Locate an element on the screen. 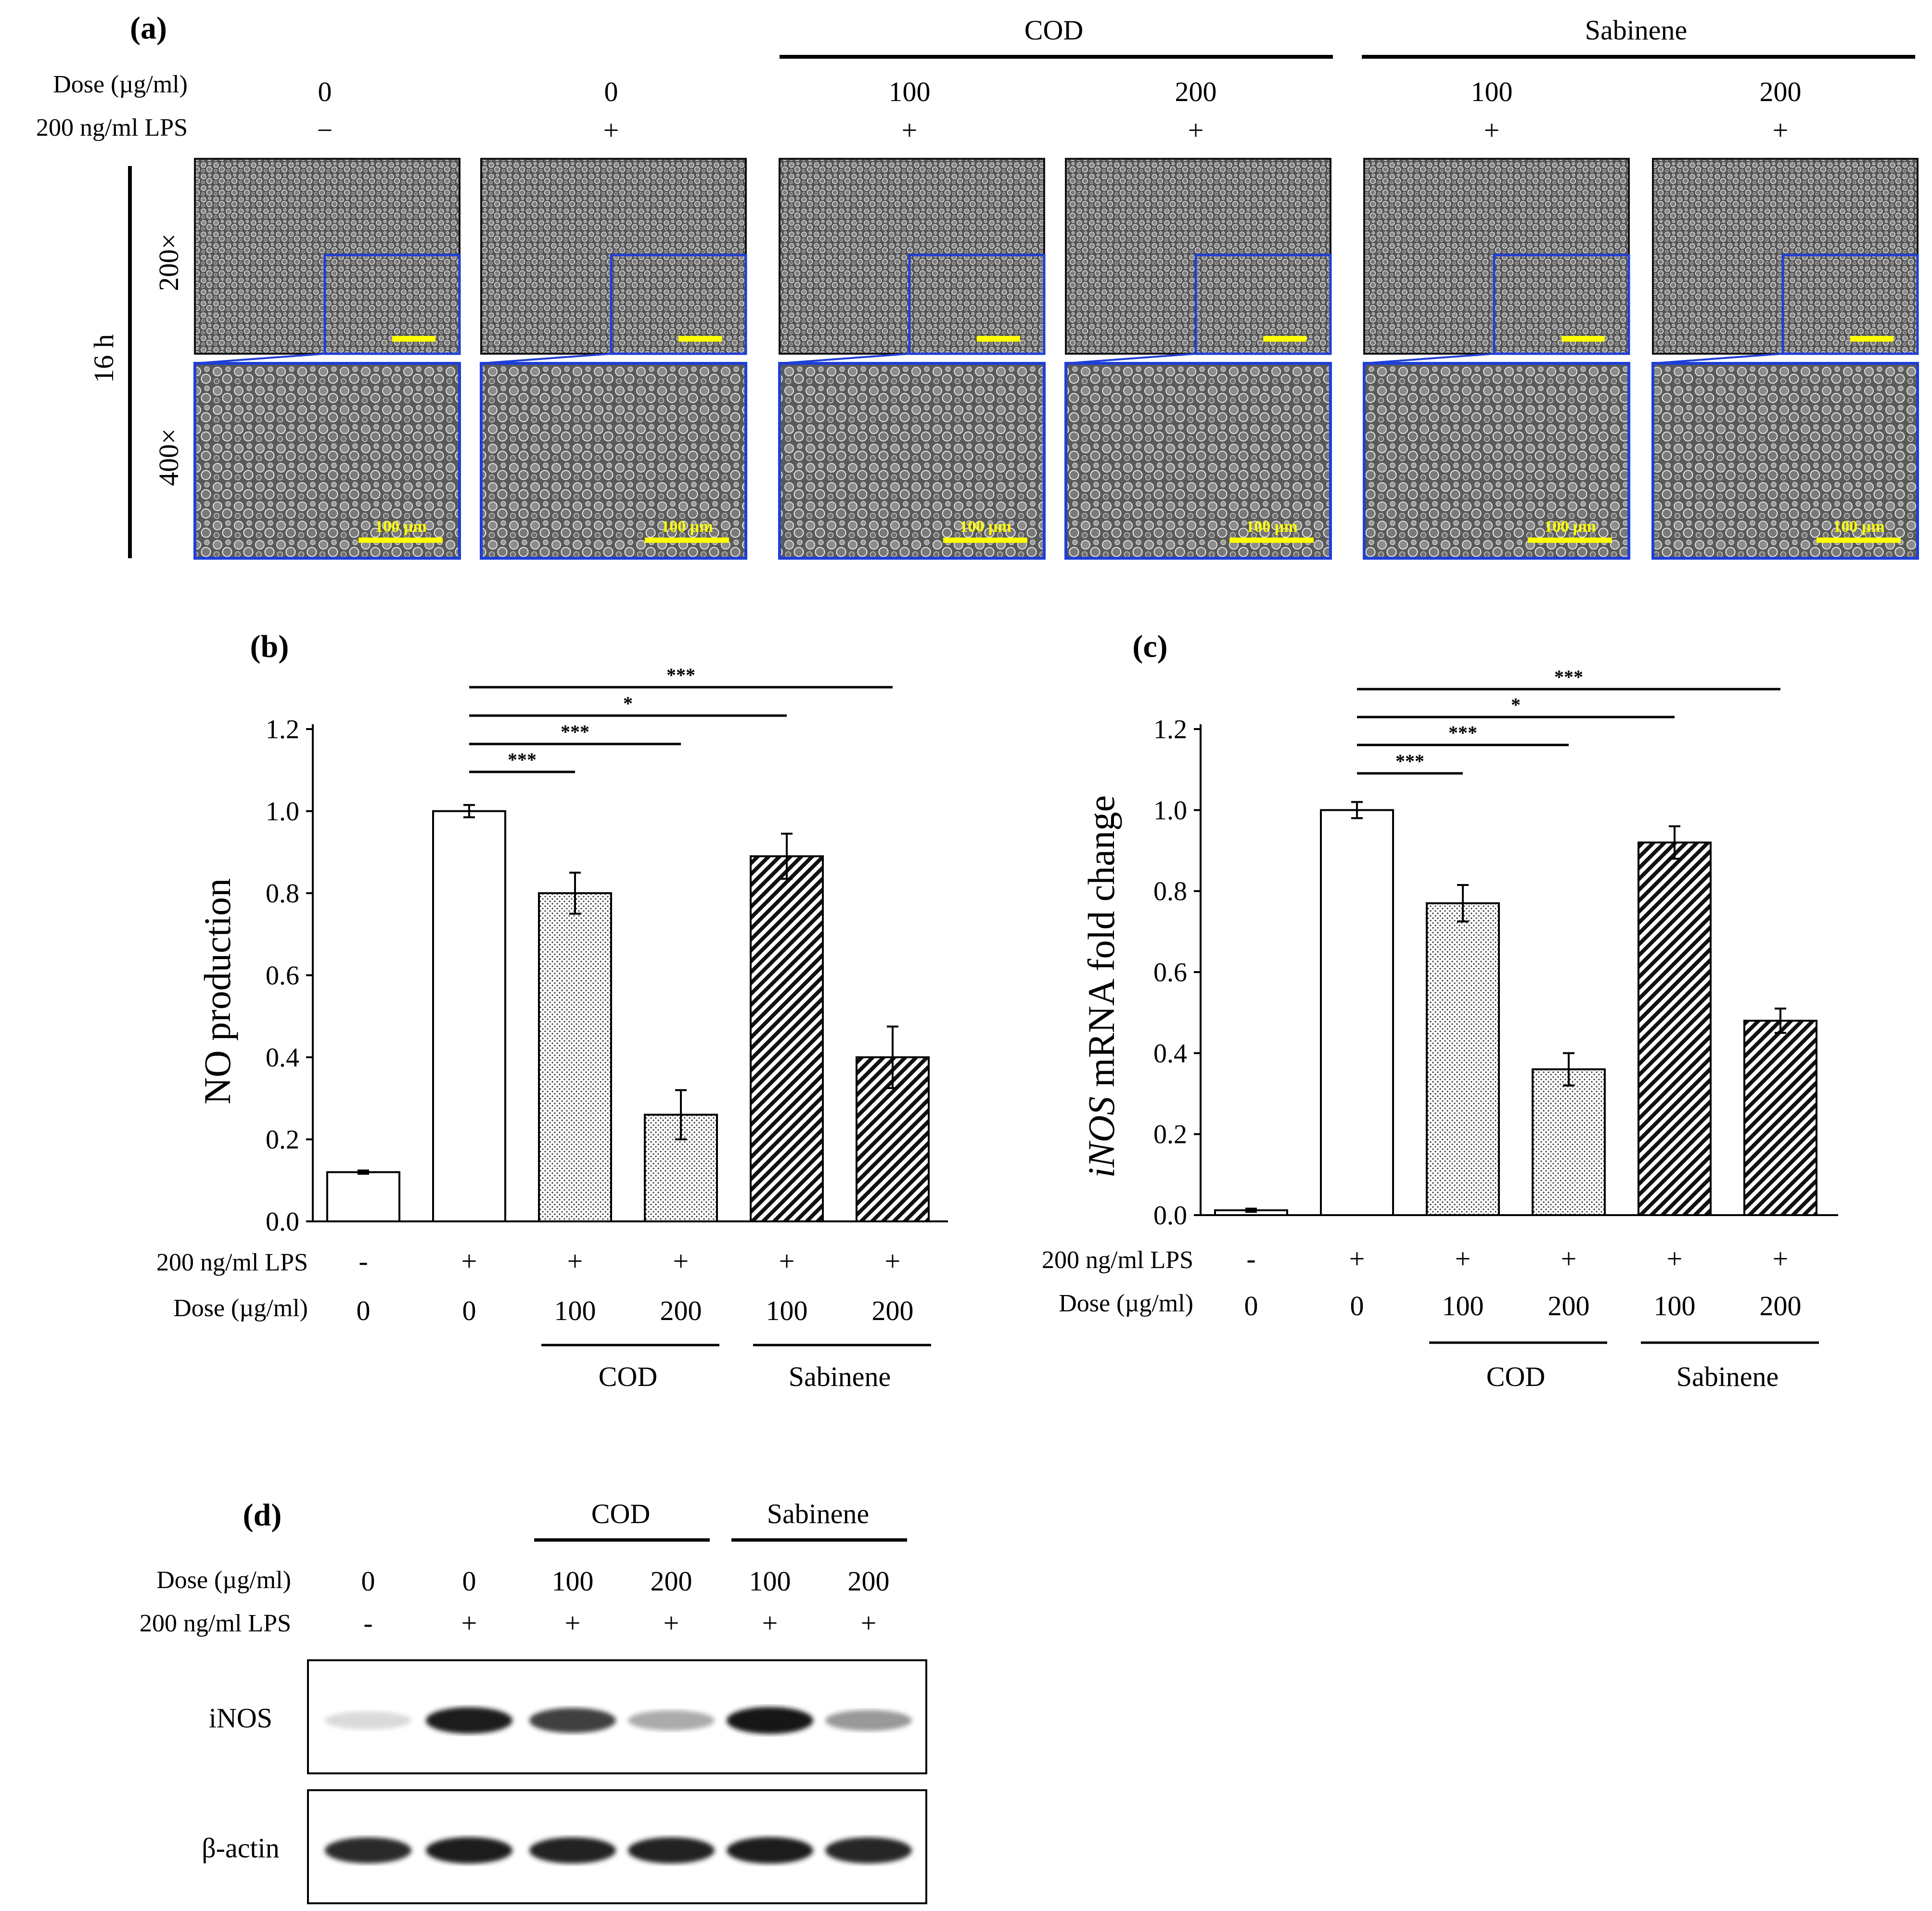  panel-label-c: (c) is located at coordinates (1149, 647).